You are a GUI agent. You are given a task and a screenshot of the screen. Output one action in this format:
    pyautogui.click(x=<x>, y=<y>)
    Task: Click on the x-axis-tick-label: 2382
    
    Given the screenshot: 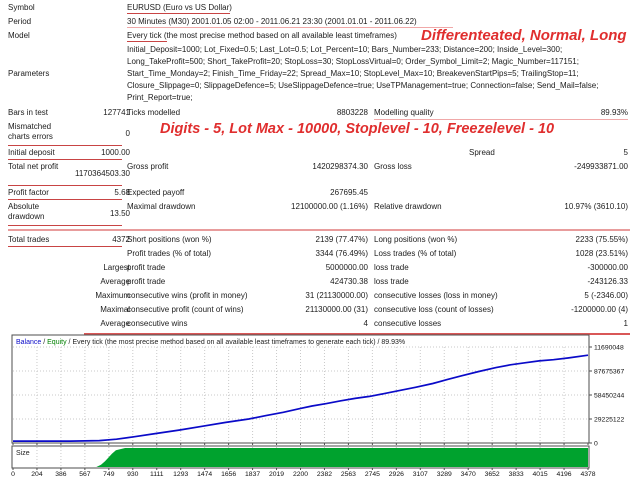 What is the action you would take?
    pyautogui.click(x=324, y=474)
    